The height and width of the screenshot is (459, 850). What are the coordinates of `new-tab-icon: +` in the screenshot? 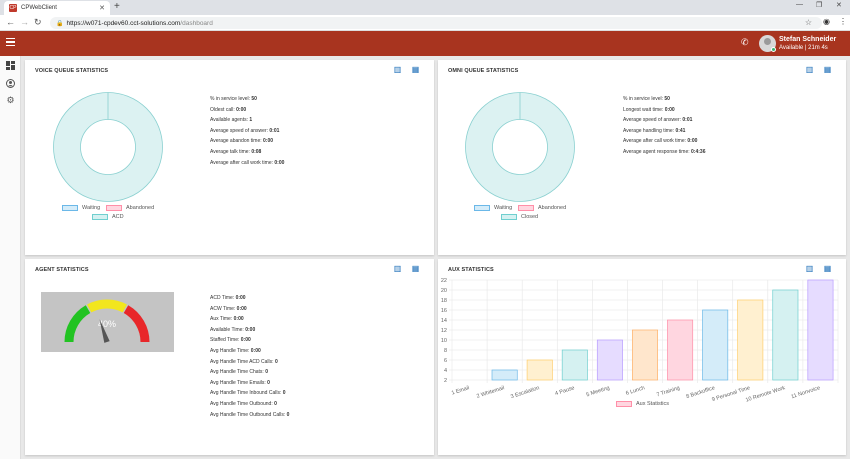 It's located at (117, 6).